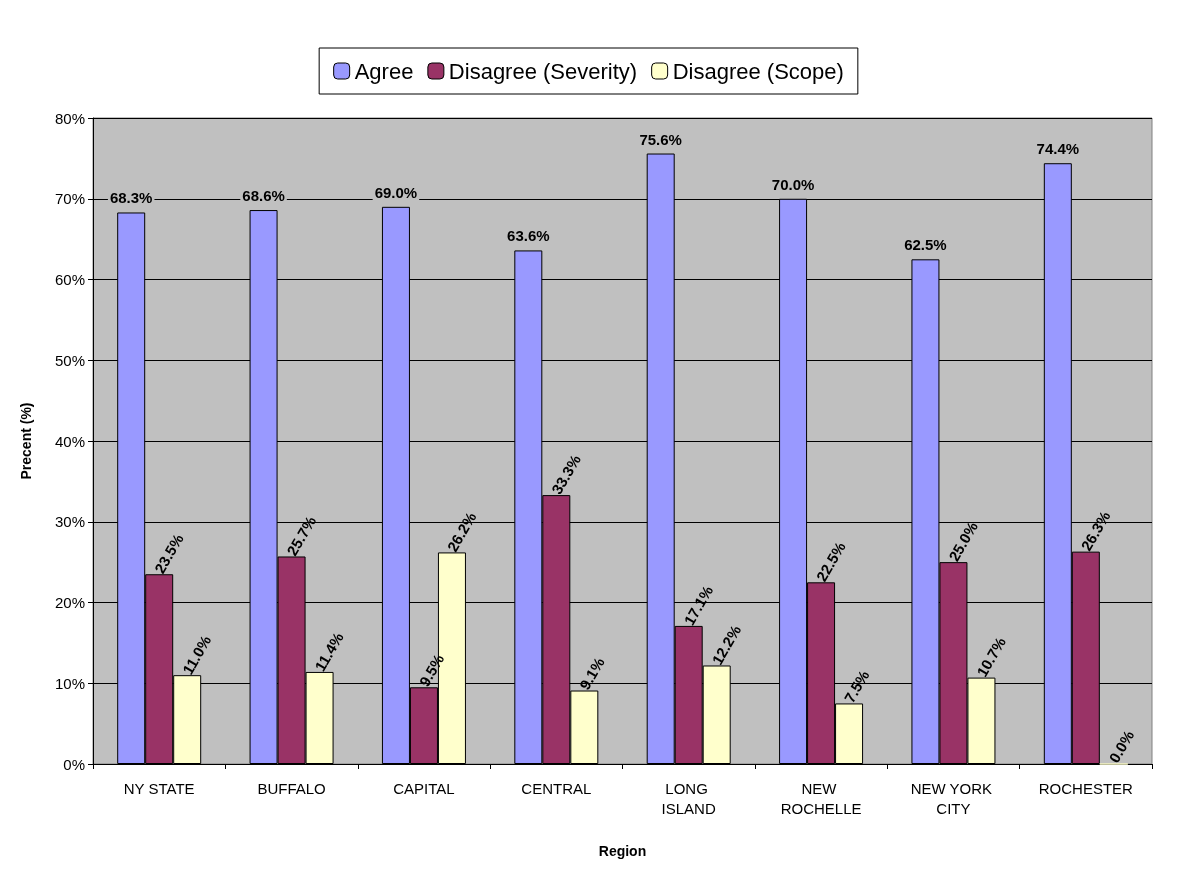 The height and width of the screenshot is (873, 1177). I want to click on x-tick-label: CENTRAL, so click(556, 788).